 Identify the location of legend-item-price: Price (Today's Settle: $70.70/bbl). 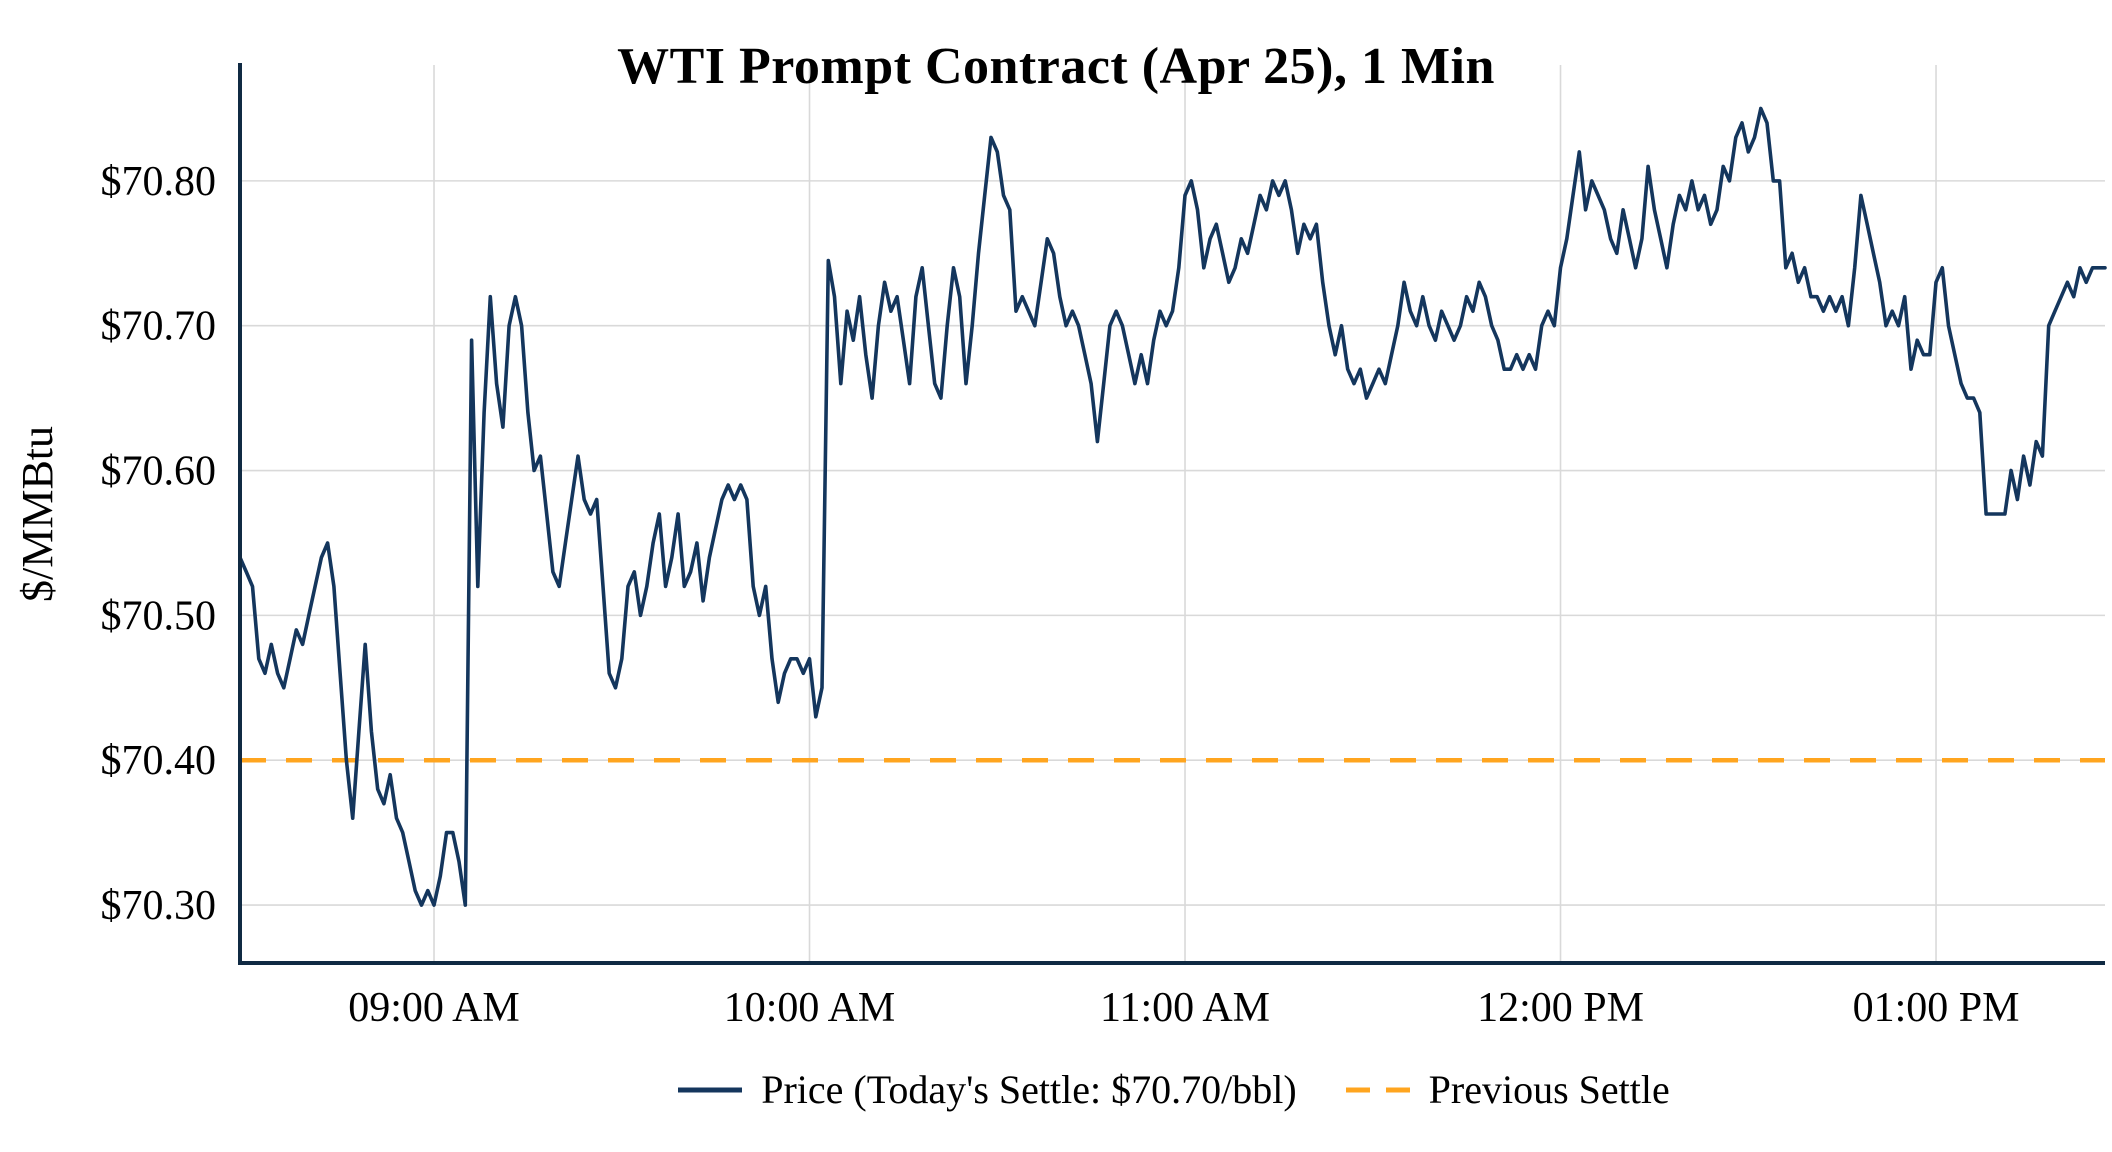
(986, 1089).